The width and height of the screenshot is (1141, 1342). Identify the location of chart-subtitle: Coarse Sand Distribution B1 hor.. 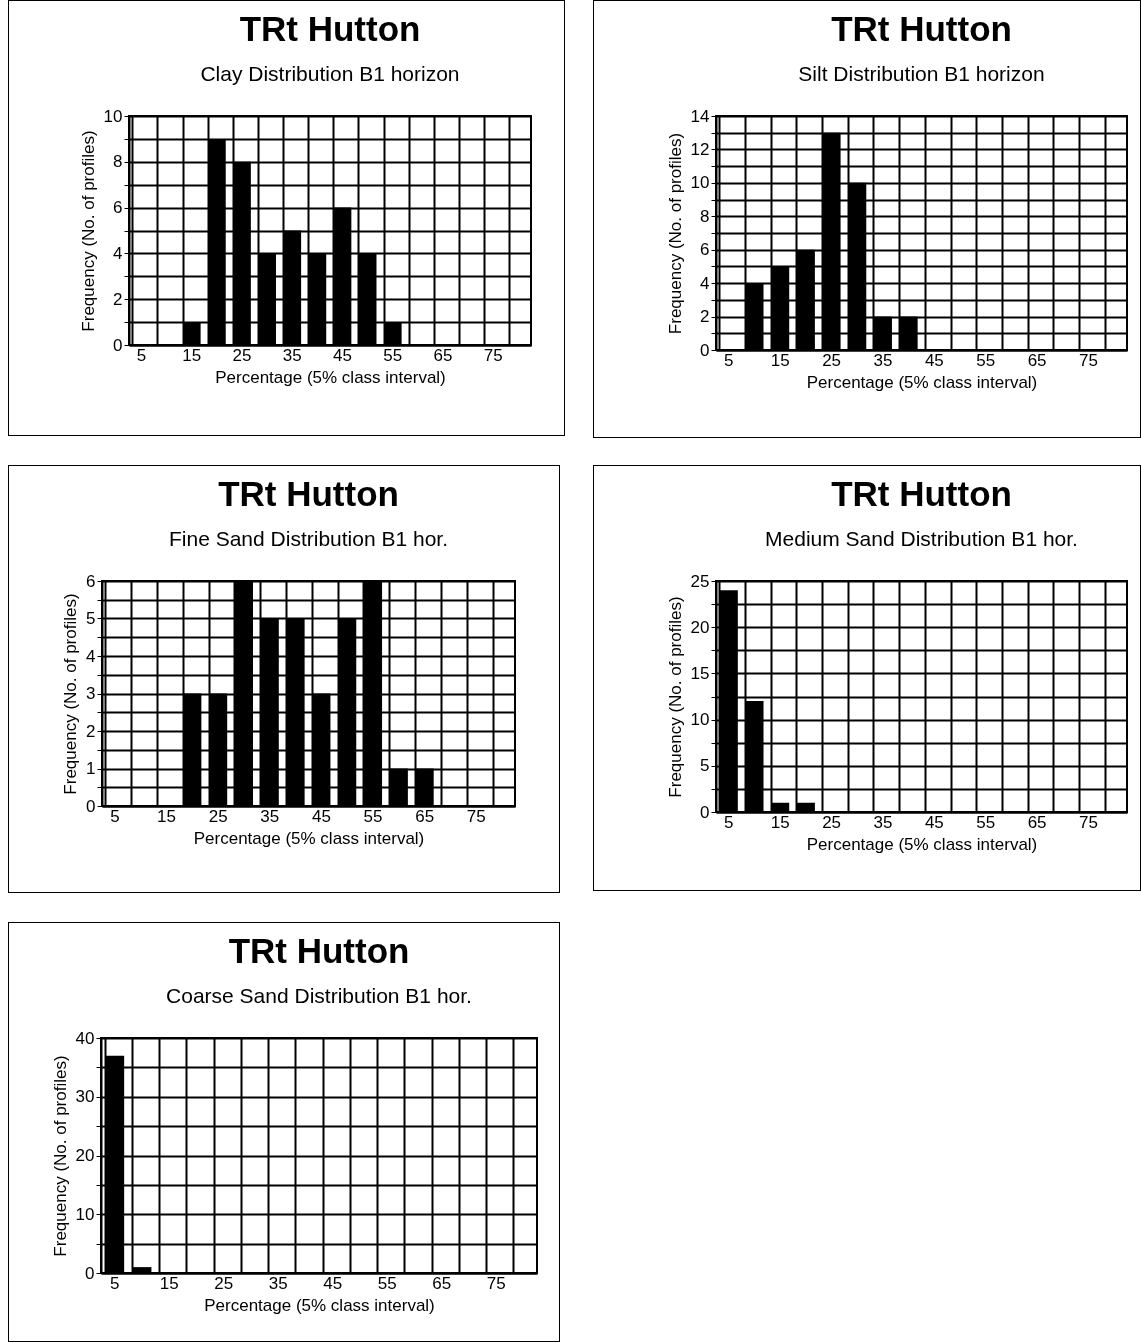
(319, 995).